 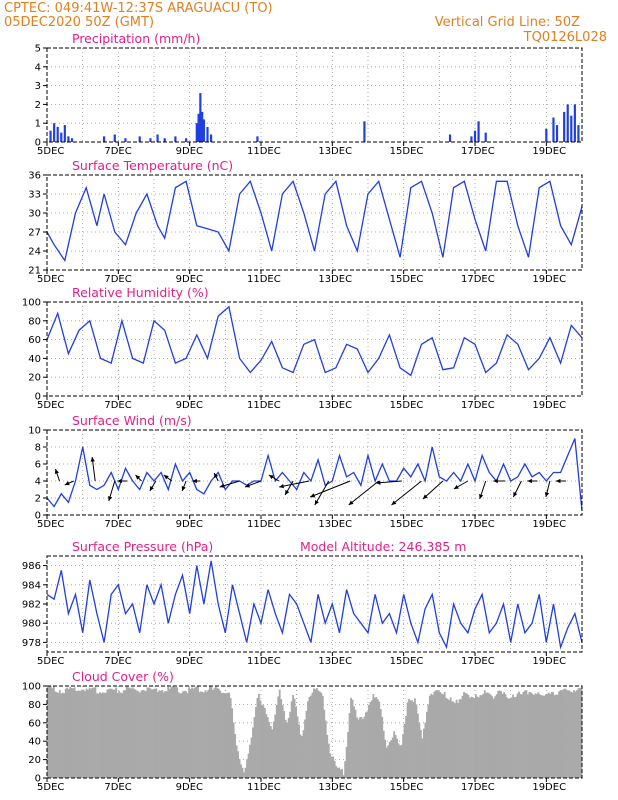 I want to click on y-tick-label: 21, so click(x=34, y=271).